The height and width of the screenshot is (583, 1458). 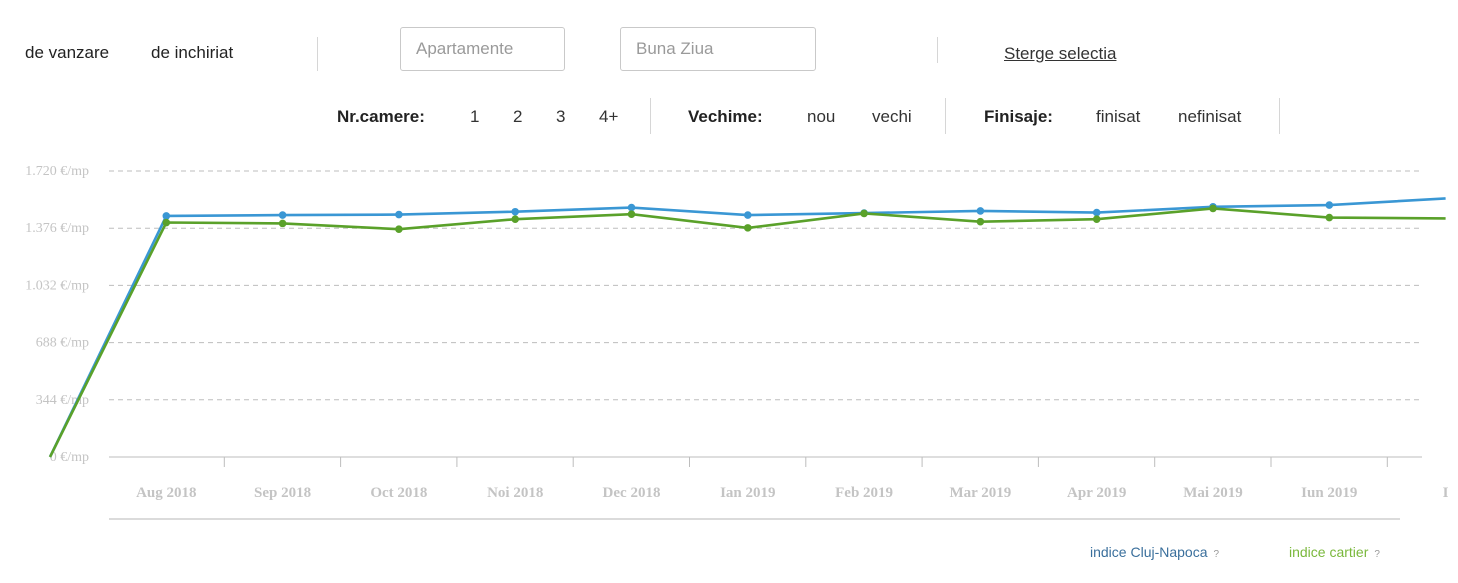 I want to click on x-tick-label: Oct 2018, so click(x=398, y=493).